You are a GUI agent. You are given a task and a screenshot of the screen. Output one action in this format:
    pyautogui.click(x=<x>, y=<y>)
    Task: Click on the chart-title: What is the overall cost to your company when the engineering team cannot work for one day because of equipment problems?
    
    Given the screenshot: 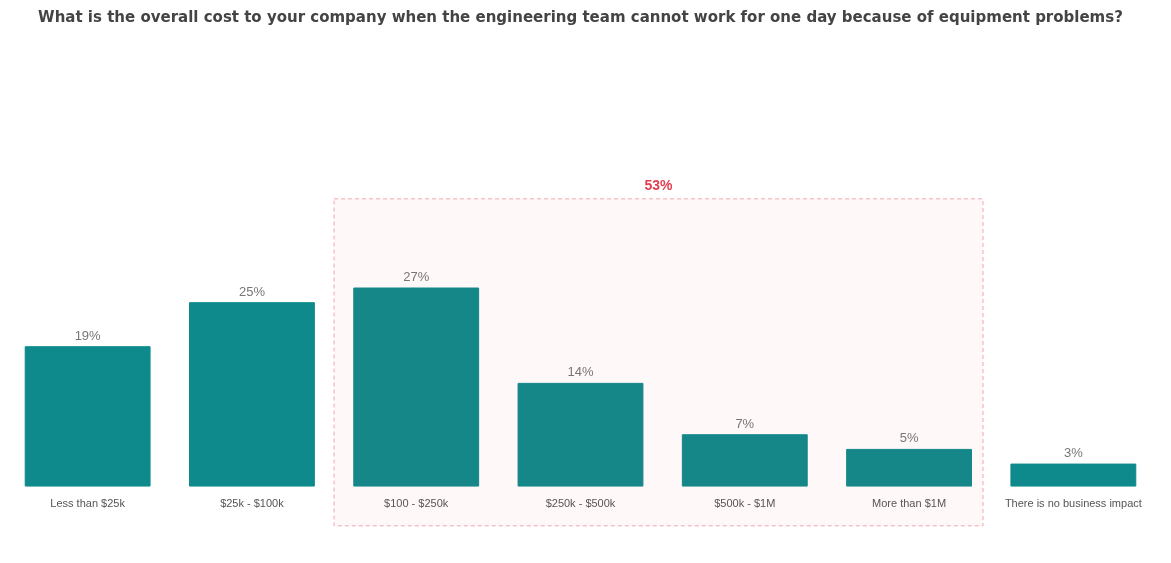 What is the action you would take?
    pyautogui.click(x=580, y=16)
    